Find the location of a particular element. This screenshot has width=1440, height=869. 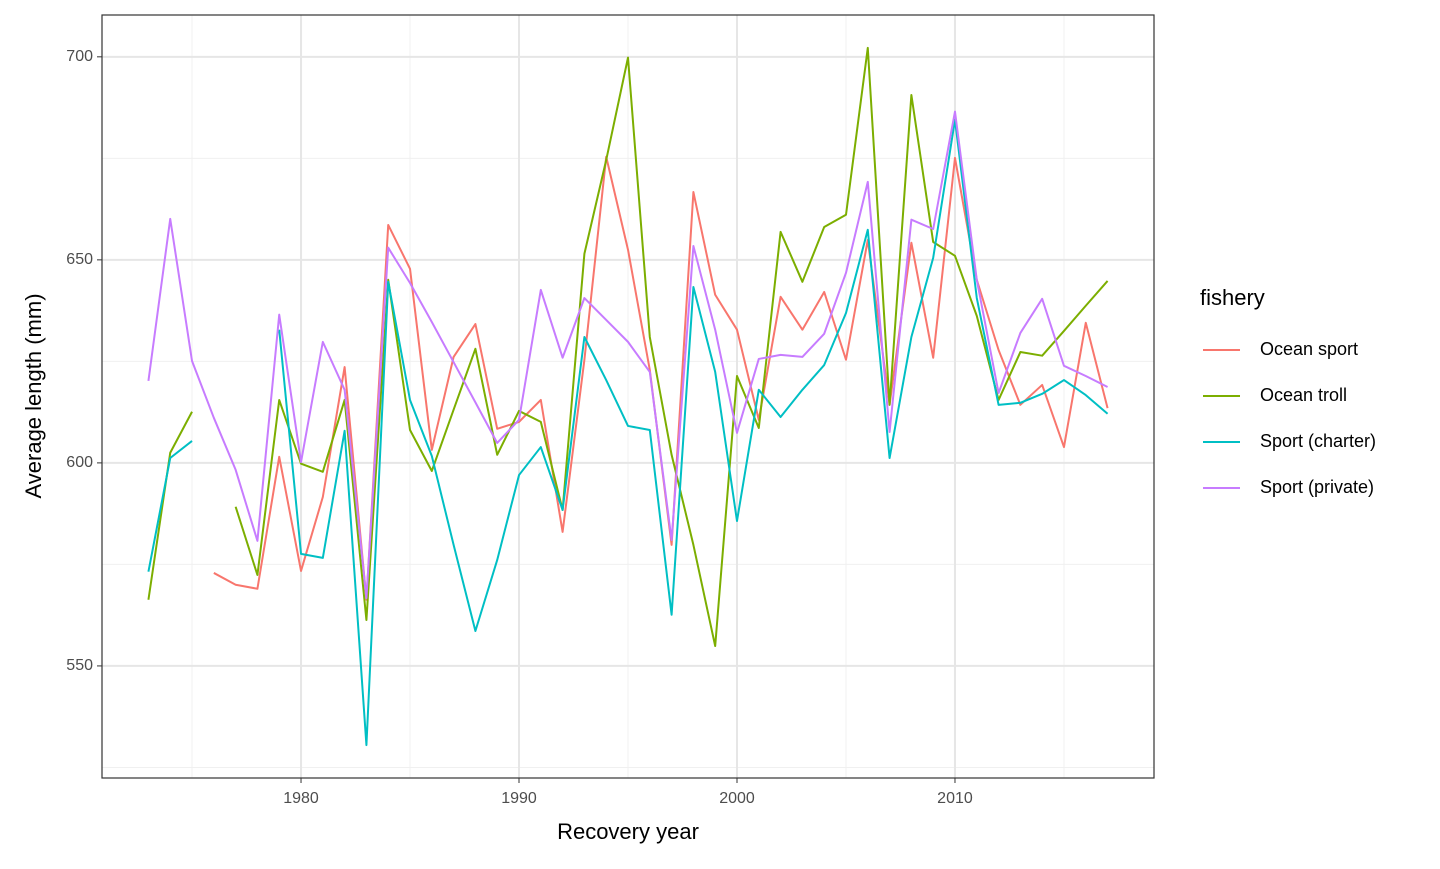

y-tick-label: 650 is located at coordinates (79, 259).